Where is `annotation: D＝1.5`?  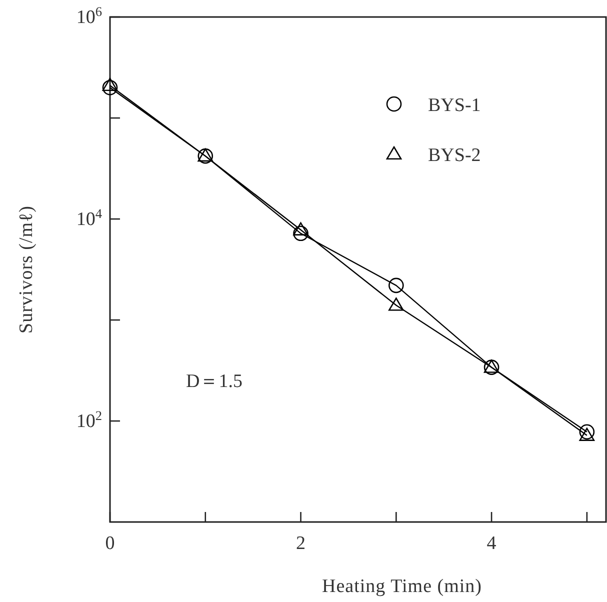
annotation: D＝1.5 is located at coordinates (214, 381).